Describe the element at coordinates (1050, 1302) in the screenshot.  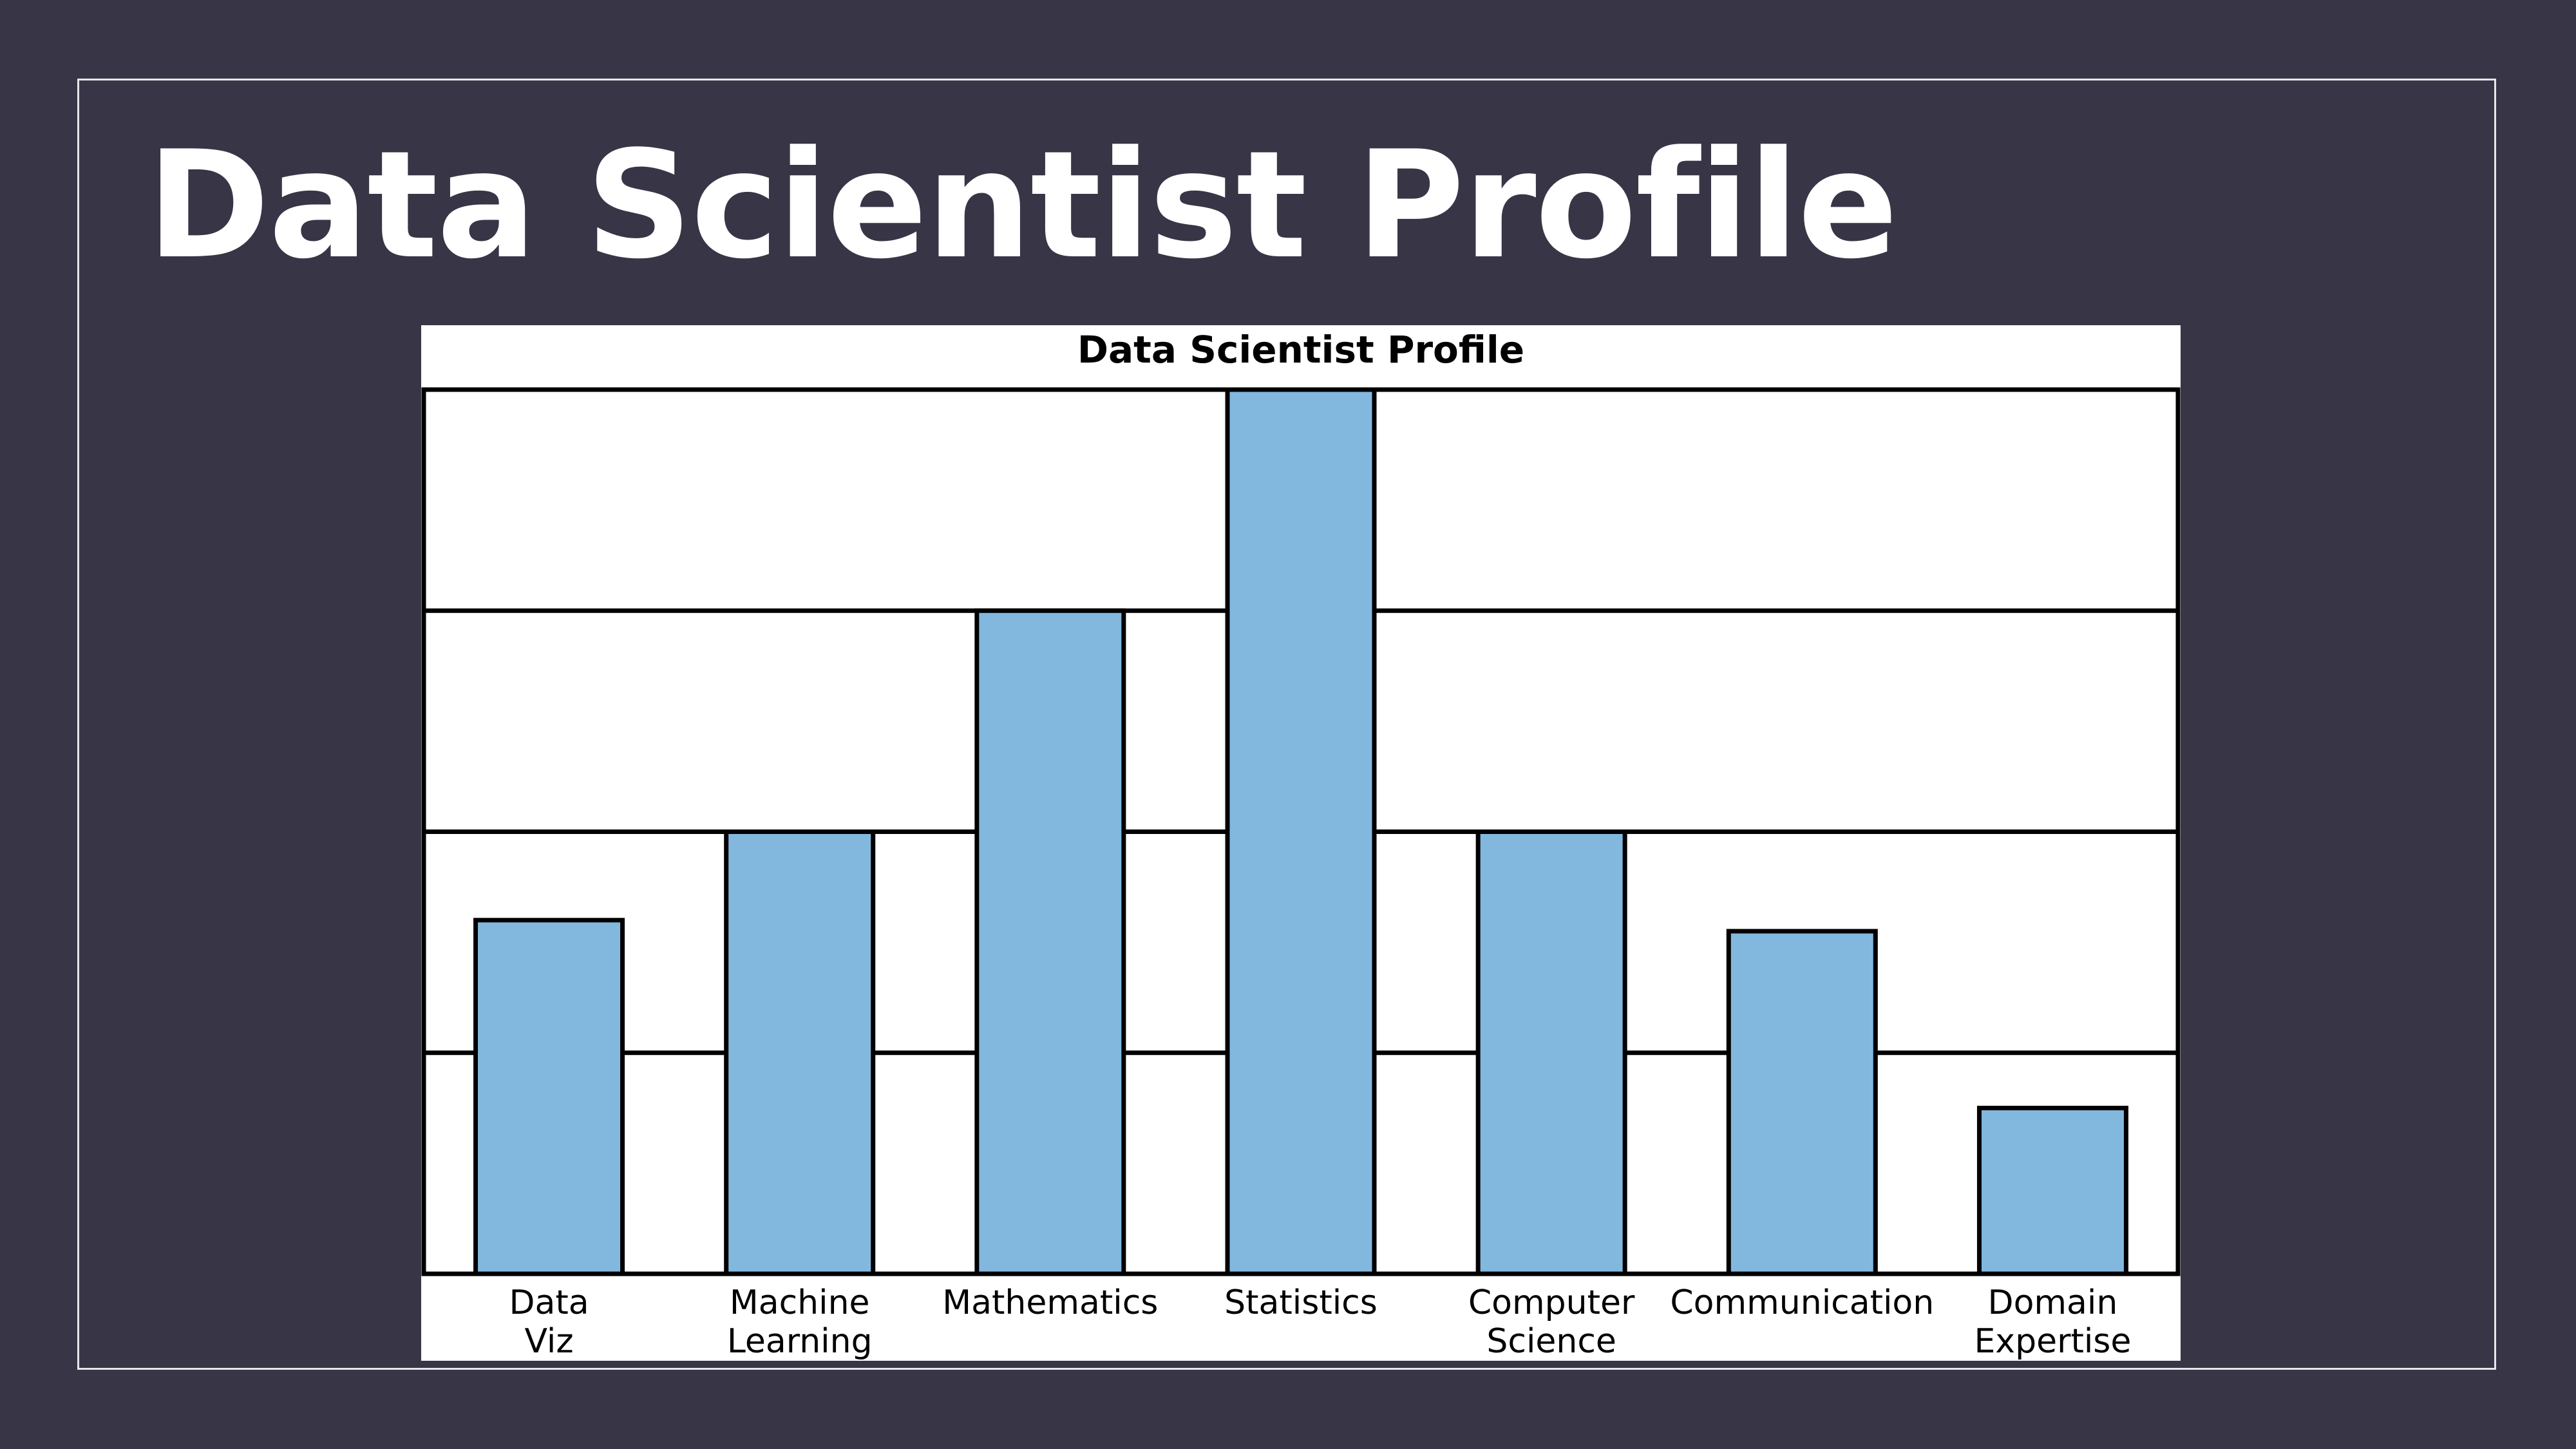
I see `x-tick-label: Mathematics` at that location.